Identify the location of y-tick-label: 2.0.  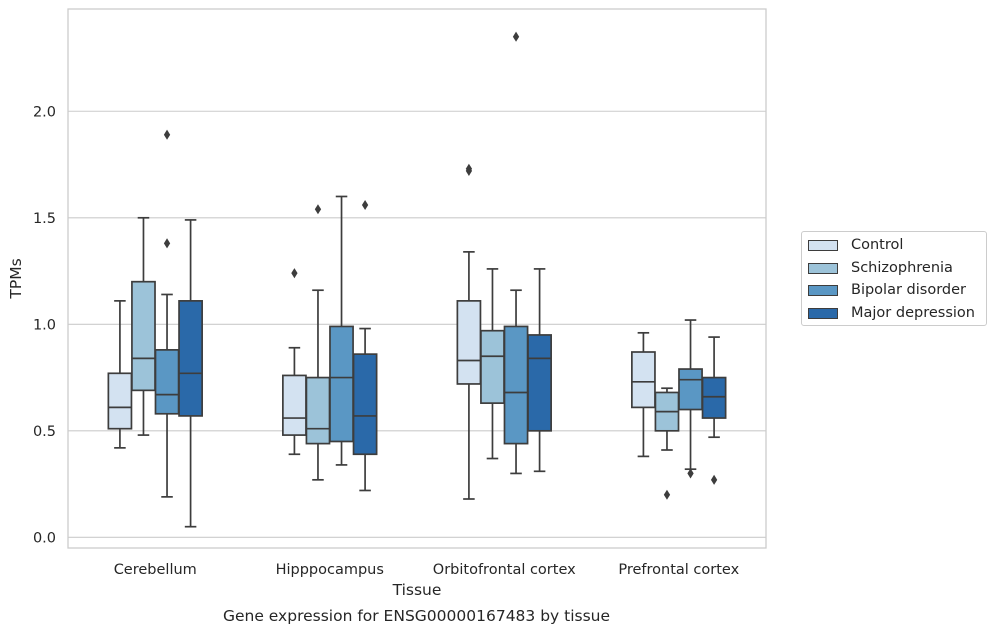
(44, 112).